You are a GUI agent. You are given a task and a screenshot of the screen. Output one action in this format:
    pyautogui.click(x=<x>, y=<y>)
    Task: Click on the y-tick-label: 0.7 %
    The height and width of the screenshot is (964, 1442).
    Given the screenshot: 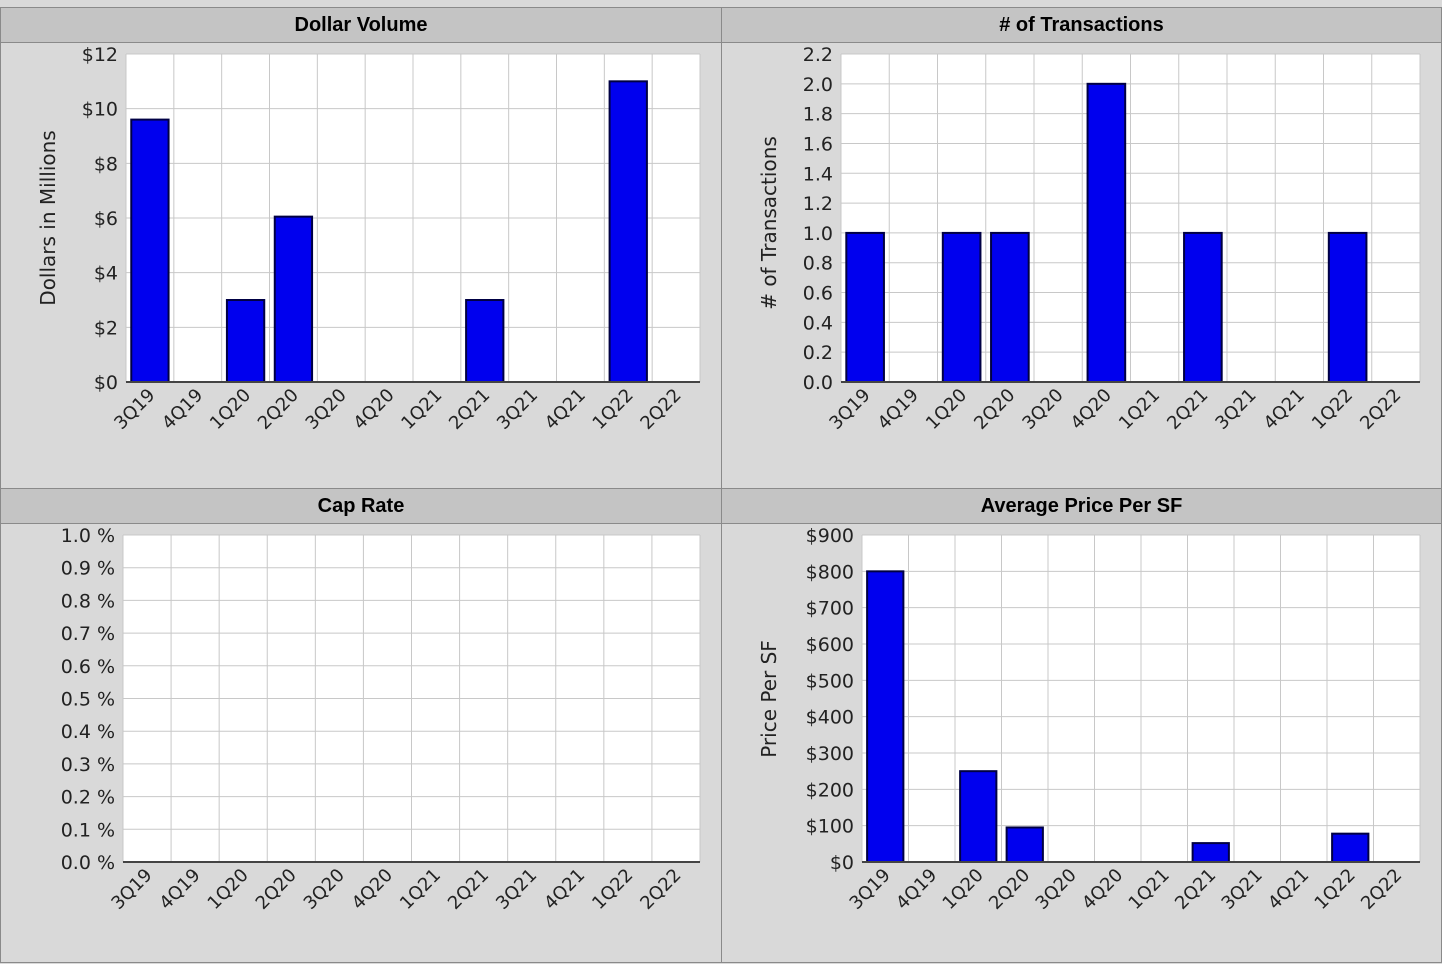 What is the action you would take?
    pyautogui.click(x=88, y=634)
    